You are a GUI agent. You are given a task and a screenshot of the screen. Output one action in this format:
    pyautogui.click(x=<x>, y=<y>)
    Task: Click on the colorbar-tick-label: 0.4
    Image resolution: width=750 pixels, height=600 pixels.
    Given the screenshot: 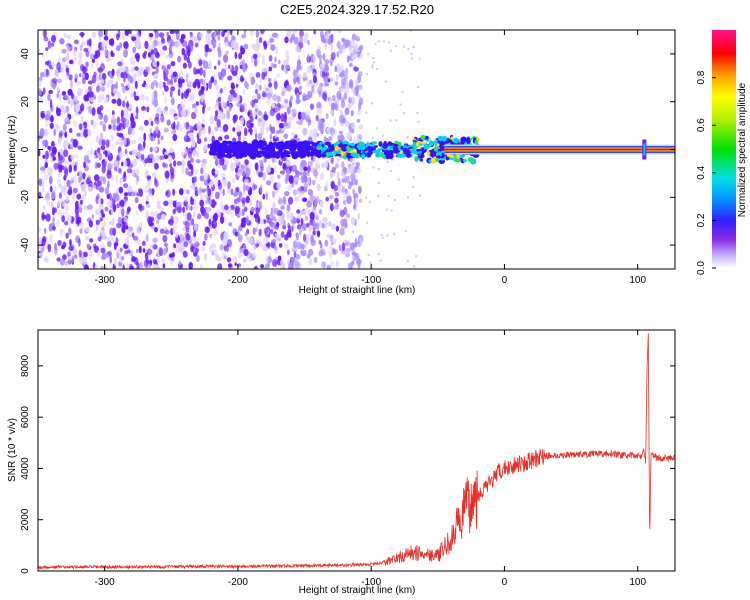 What is the action you would take?
    pyautogui.click(x=701, y=172)
    